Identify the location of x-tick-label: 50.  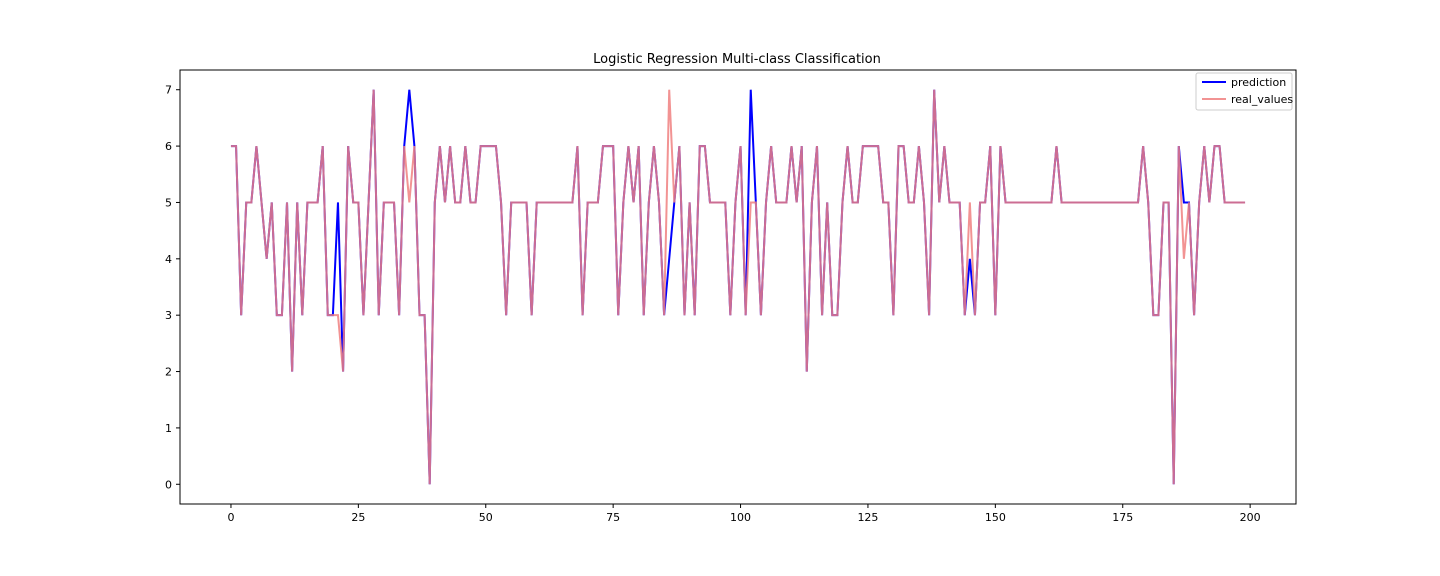
(486, 517).